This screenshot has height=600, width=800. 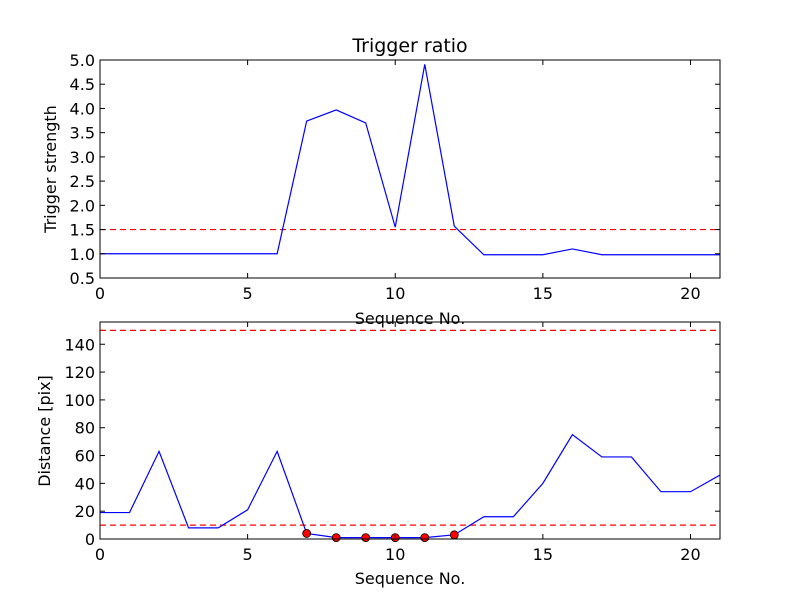 What do you see at coordinates (82, 108) in the screenshot?
I see `y-tick-label: 4.0` at bounding box center [82, 108].